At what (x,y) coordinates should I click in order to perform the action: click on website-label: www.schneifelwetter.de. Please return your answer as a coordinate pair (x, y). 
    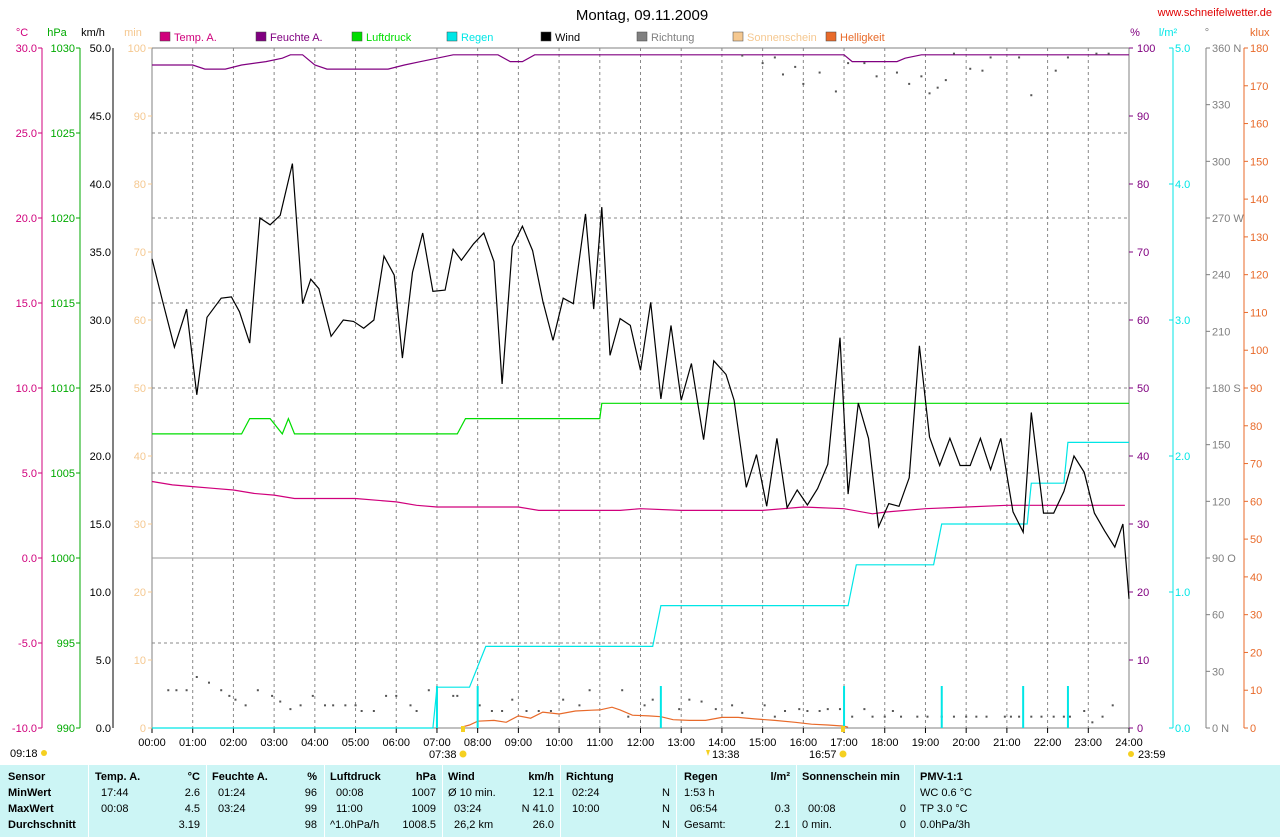
    Looking at the image, I should click on (1214, 13).